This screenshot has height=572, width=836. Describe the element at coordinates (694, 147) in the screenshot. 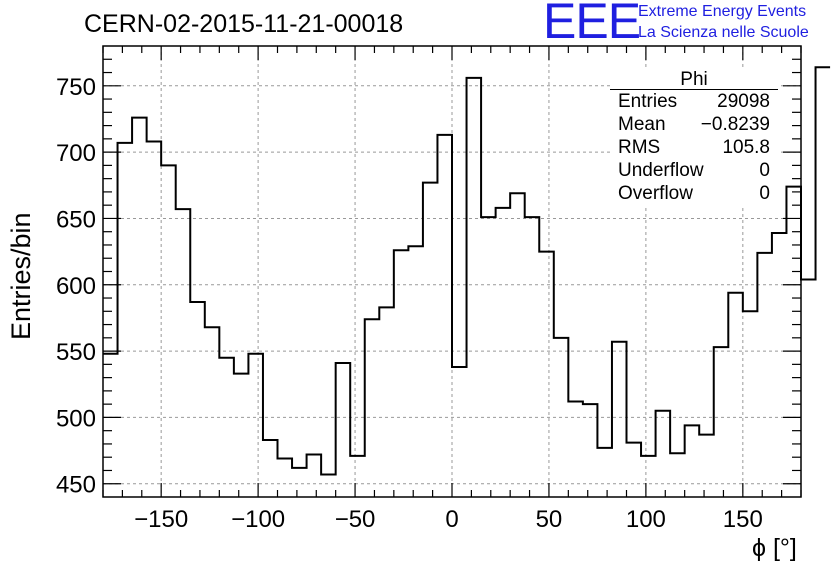

I see `stats-row-rms: RMS 105.8` at that location.